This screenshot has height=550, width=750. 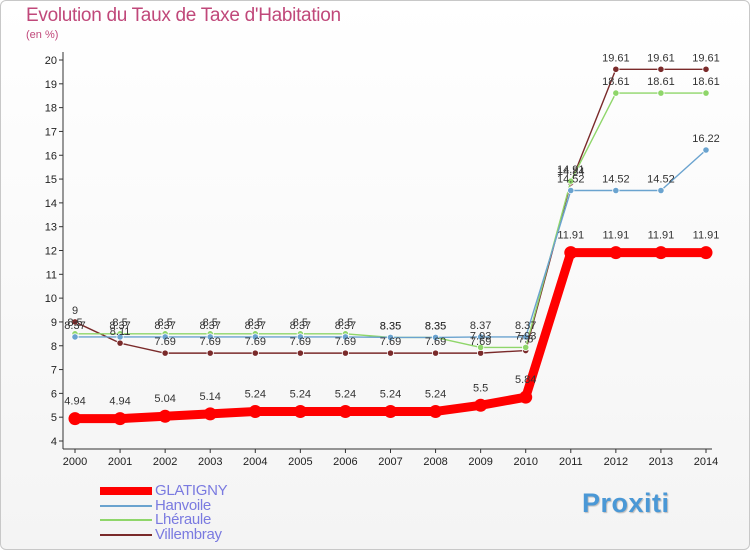 What do you see at coordinates (481, 337) in the screenshot?
I see `point-hanvoile-2009` at bounding box center [481, 337].